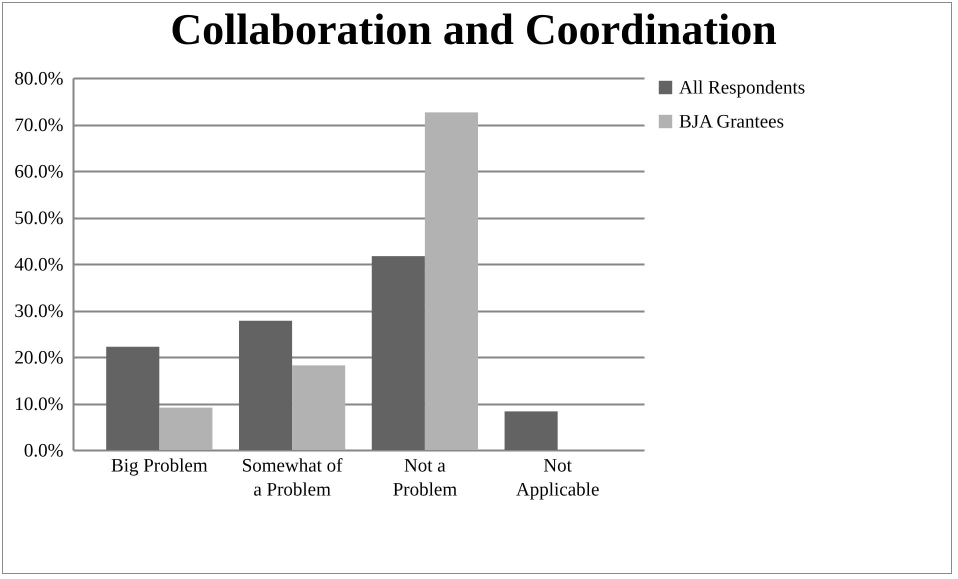 The width and height of the screenshot is (958, 579). Describe the element at coordinates (39, 358) in the screenshot. I see `y-tick-label: 20.0%` at that location.